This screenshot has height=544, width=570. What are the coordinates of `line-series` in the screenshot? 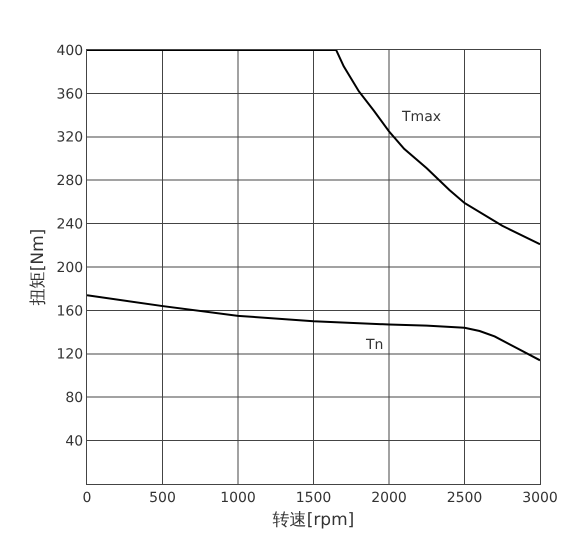 It's located at (313, 328).